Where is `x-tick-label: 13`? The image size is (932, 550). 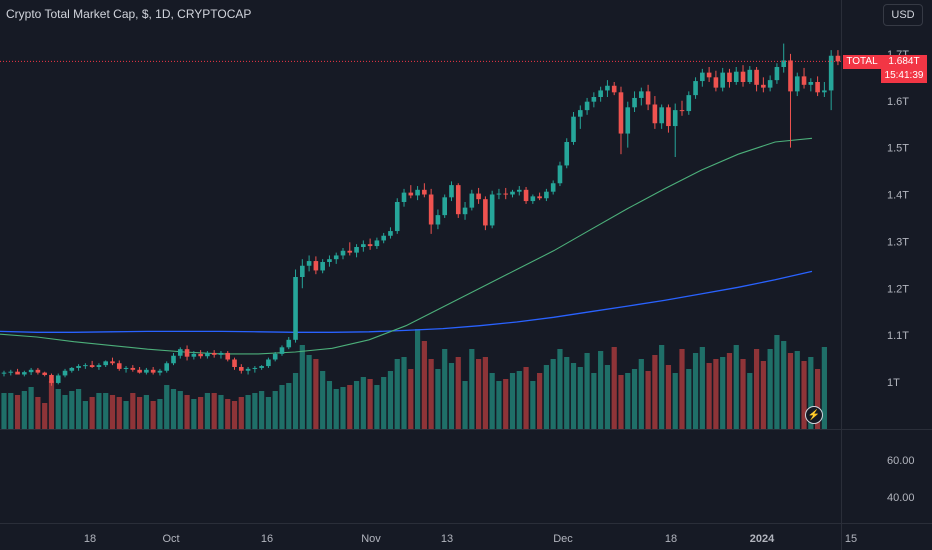 x-tick-label: 13 is located at coordinates (447, 539).